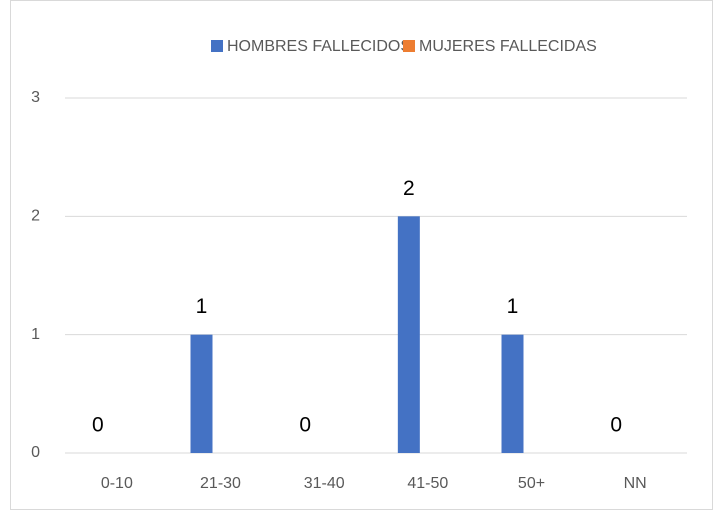 The image size is (724, 511). What do you see at coordinates (409, 188) in the screenshot?
I see `value-label: 2` at bounding box center [409, 188].